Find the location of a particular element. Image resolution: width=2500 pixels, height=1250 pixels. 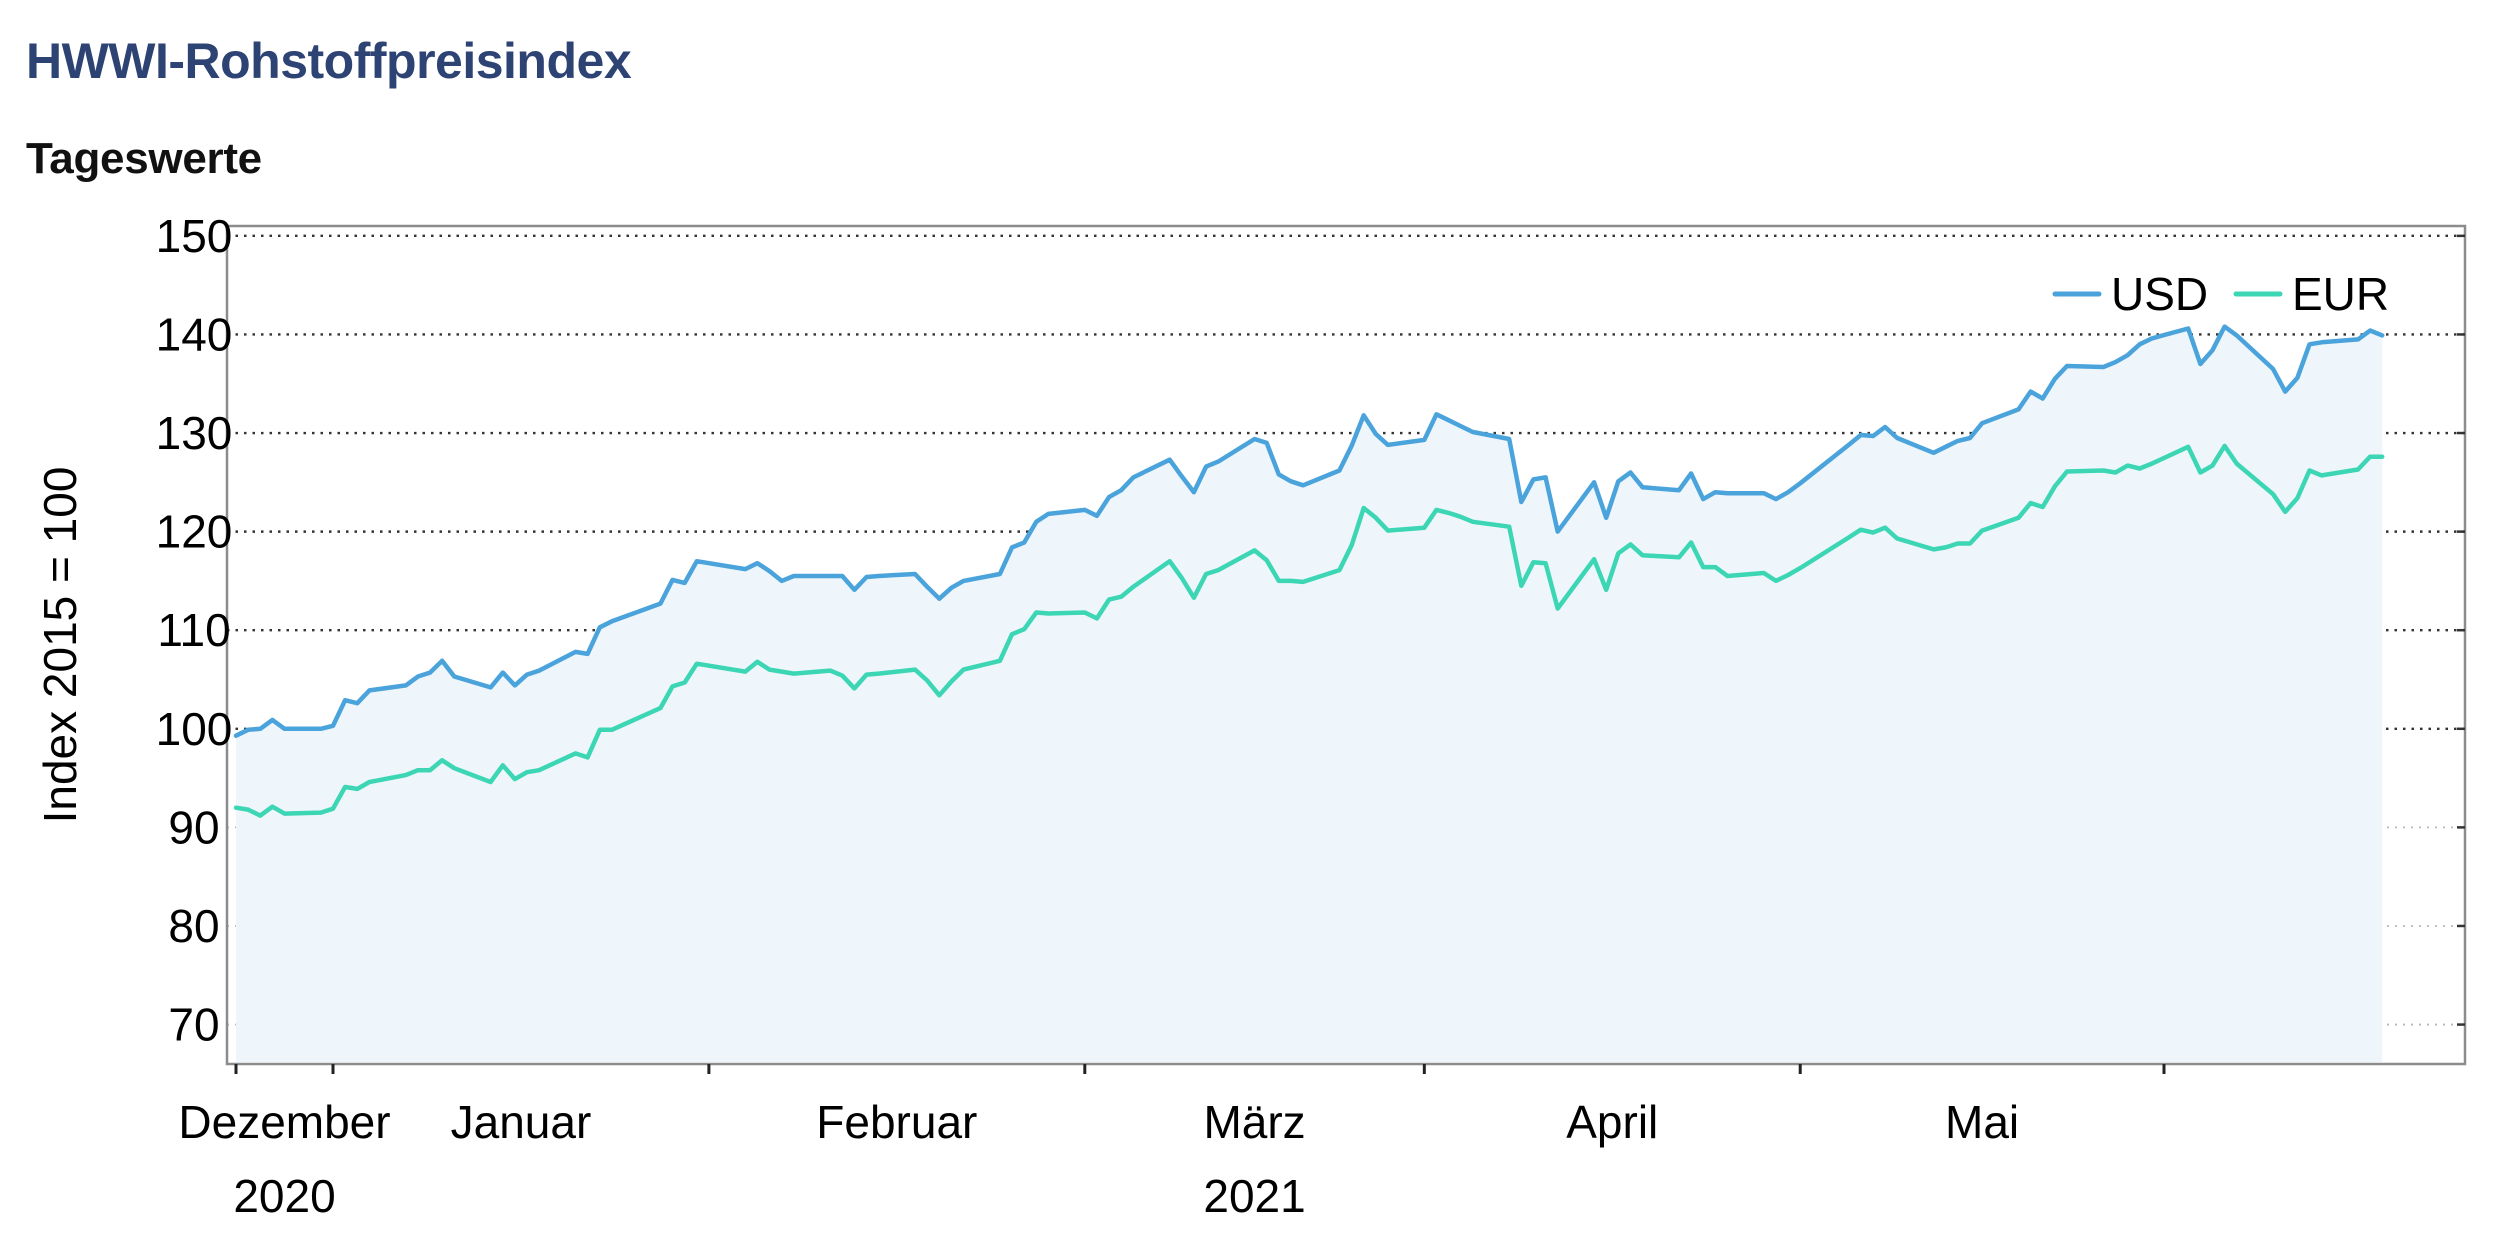

y-tick-label: 120 is located at coordinates (194, 532).